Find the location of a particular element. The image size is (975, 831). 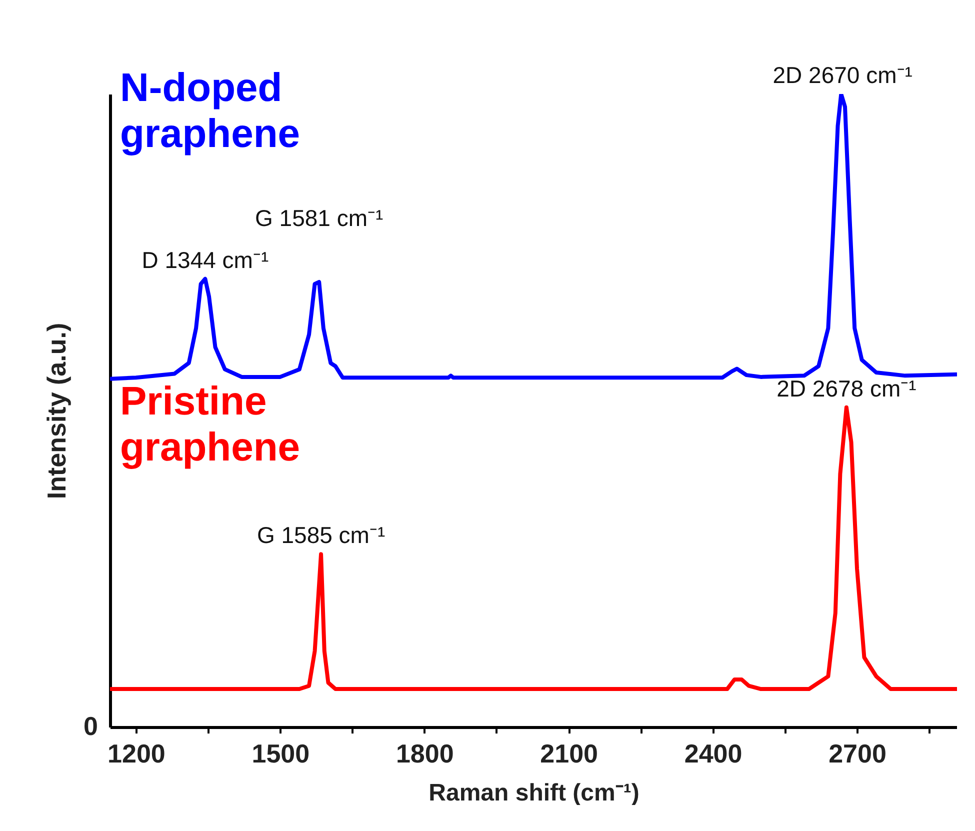

text: N-doped graphene is located at coordinates (210, 111).